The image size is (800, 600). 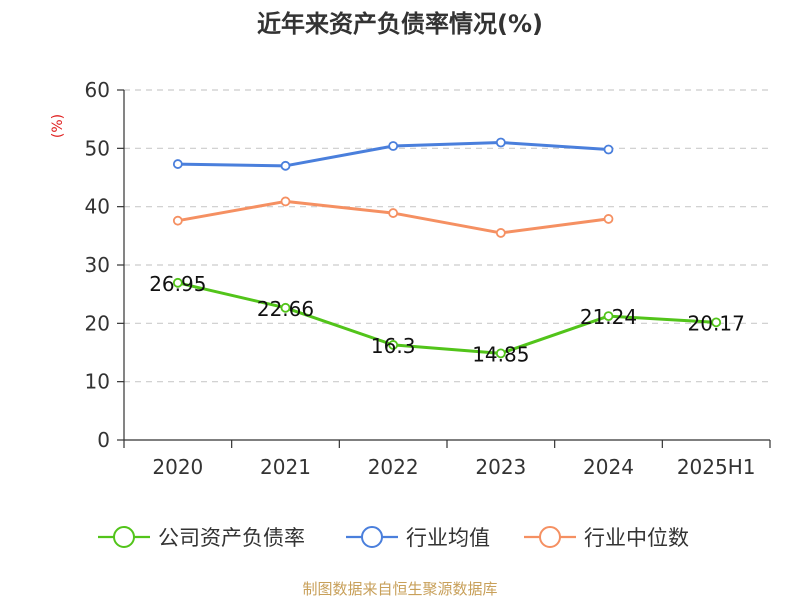 I want to click on data-label: 21.24, so click(x=608, y=317).